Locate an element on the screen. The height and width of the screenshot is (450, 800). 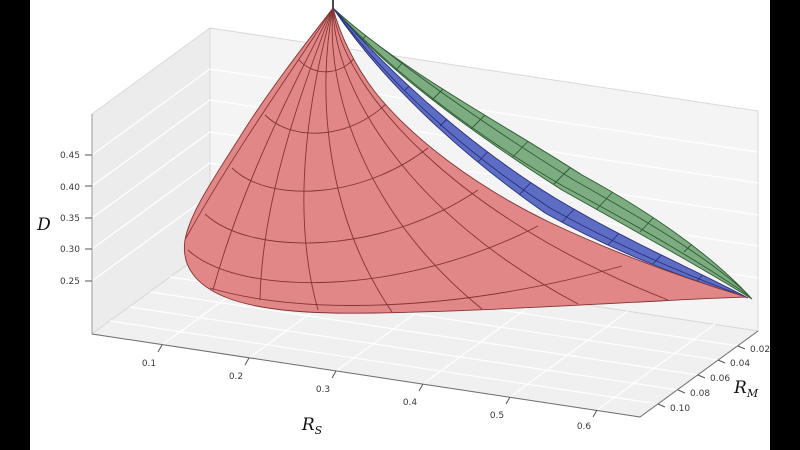
x-tick-label: 0.5 is located at coordinates (497, 416).